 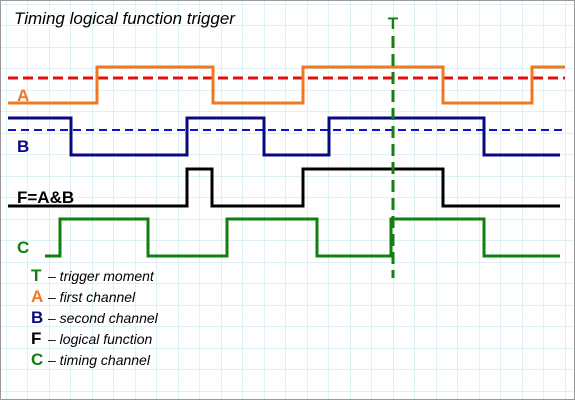 What do you see at coordinates (37, 359) in the screenshot?
I see `legend-key: C` at bounding box center [37, 359].